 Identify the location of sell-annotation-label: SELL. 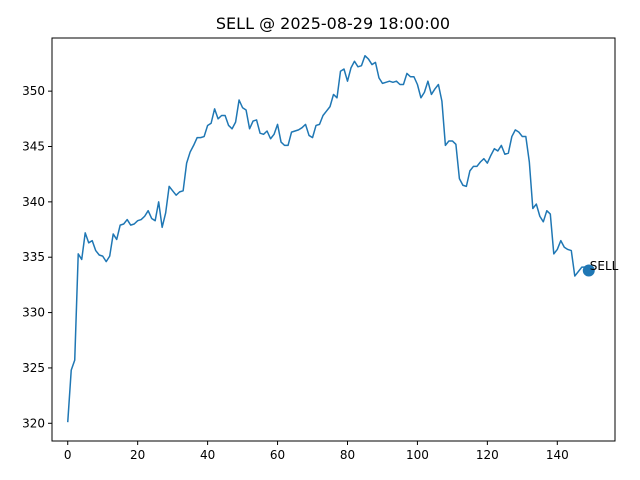
(604, 266).